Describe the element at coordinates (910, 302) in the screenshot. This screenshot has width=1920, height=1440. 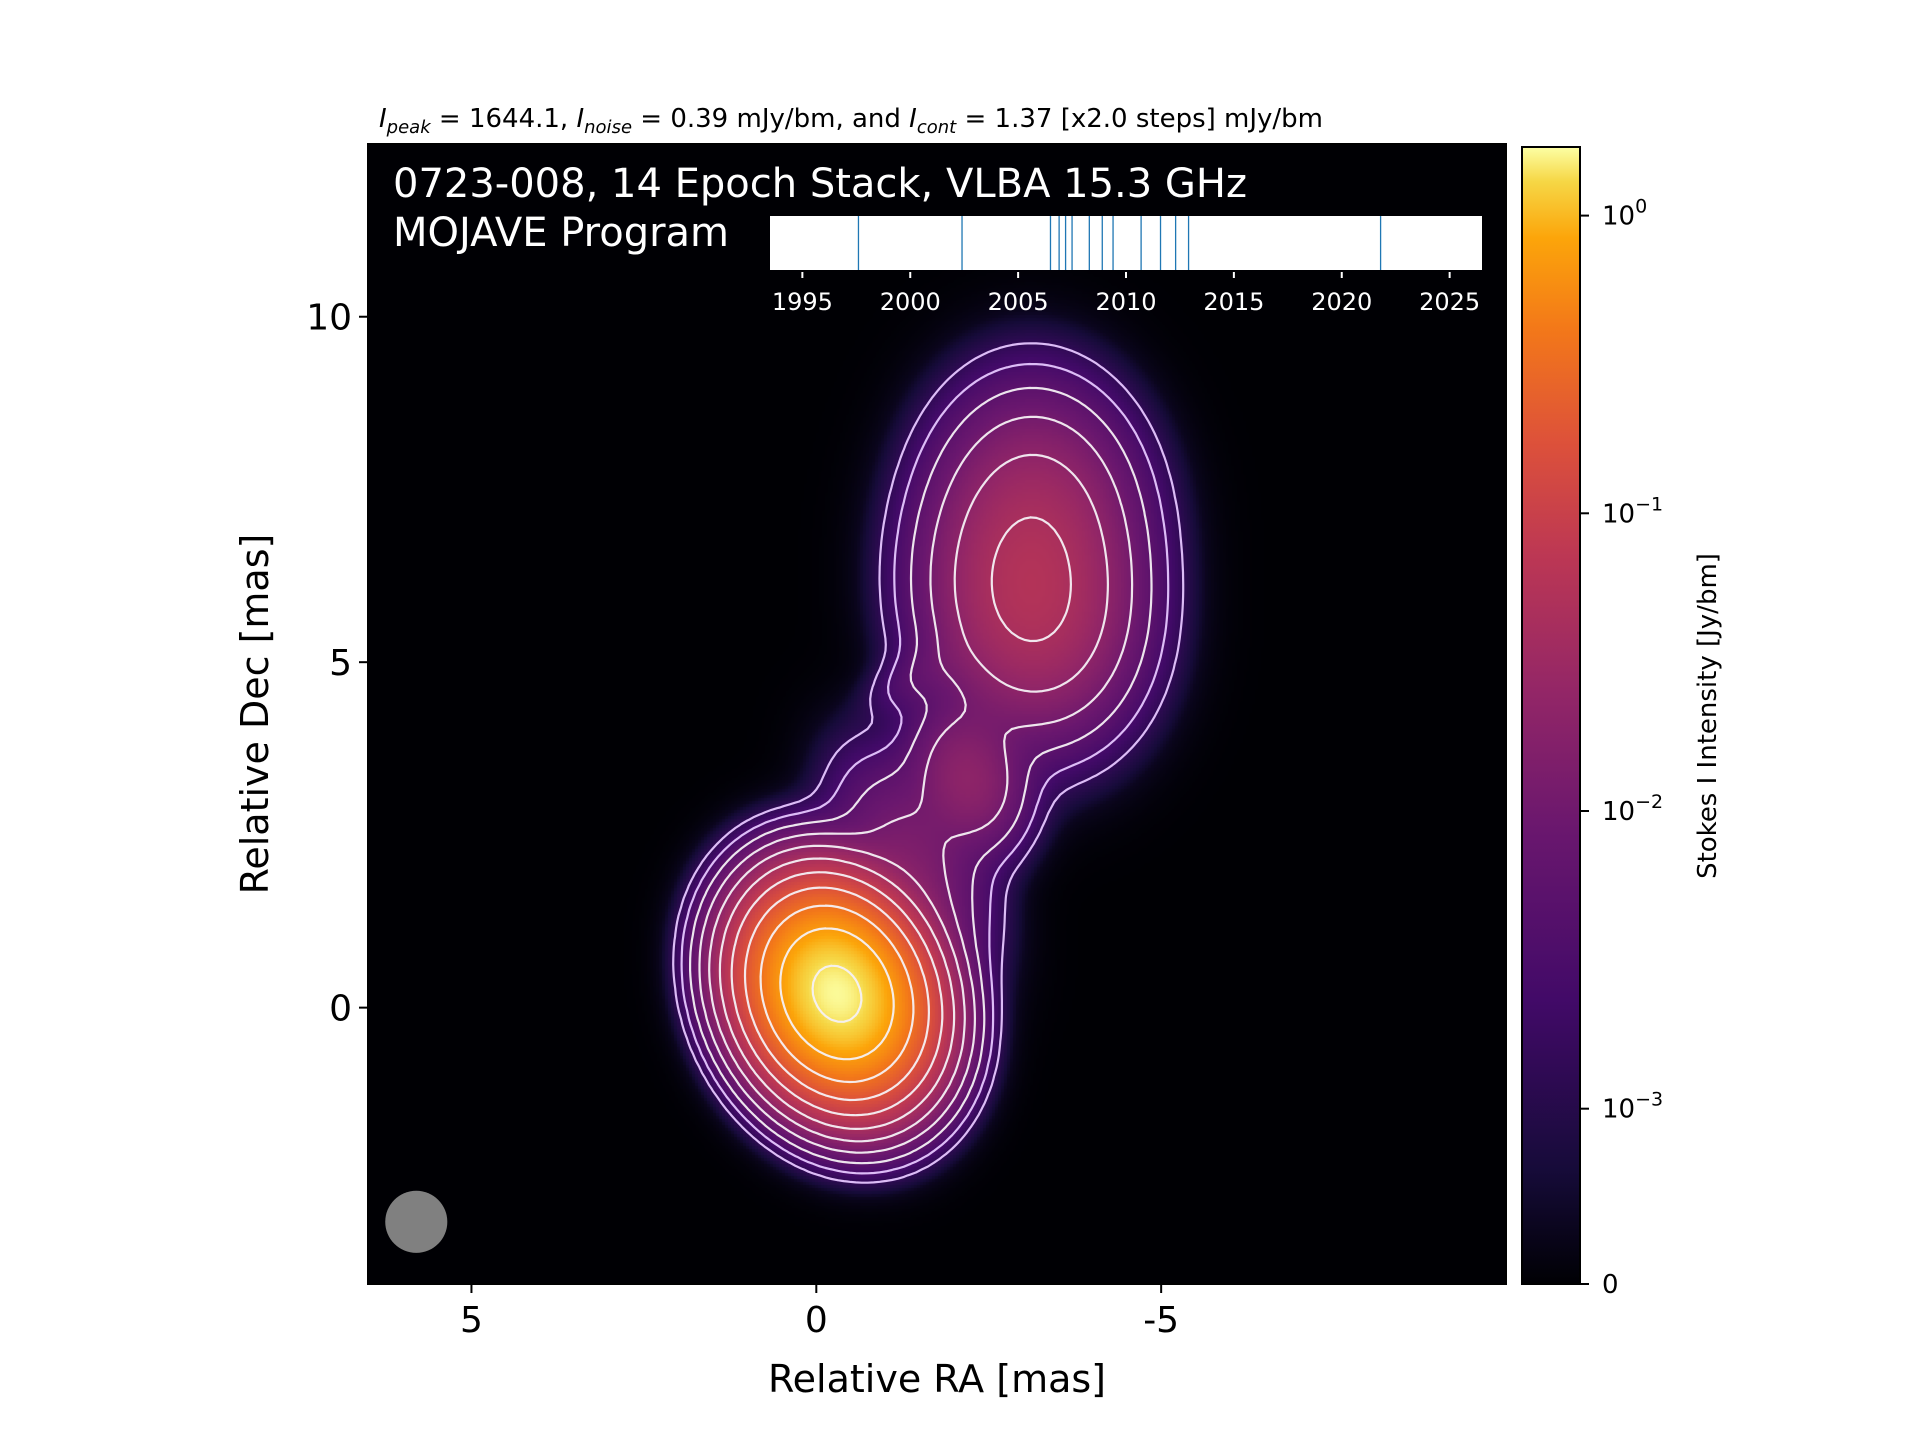
I see `epoch-tick-label: 2000` at that location.